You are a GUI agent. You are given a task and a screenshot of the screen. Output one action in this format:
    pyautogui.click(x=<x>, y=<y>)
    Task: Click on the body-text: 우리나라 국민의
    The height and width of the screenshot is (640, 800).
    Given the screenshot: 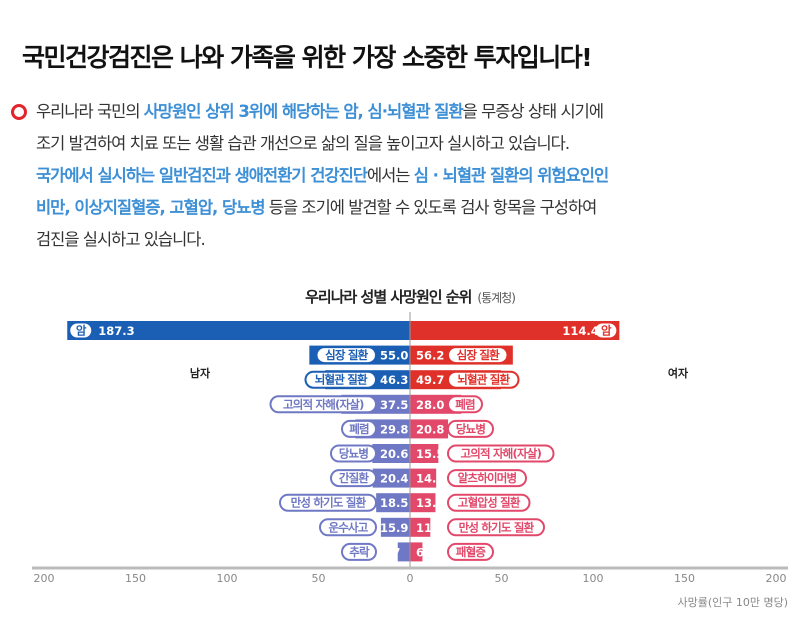 What is the action you would take?
    pyautogui.click(x=90, y=111)
    